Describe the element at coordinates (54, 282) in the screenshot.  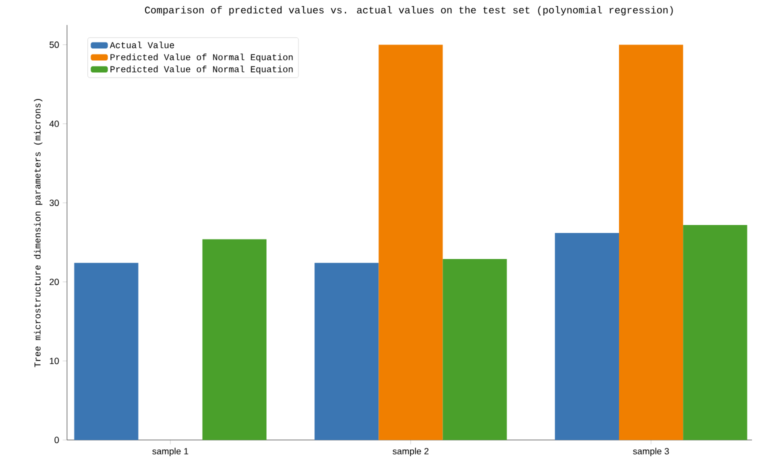
I see `y-tick-label: 20` at that location.